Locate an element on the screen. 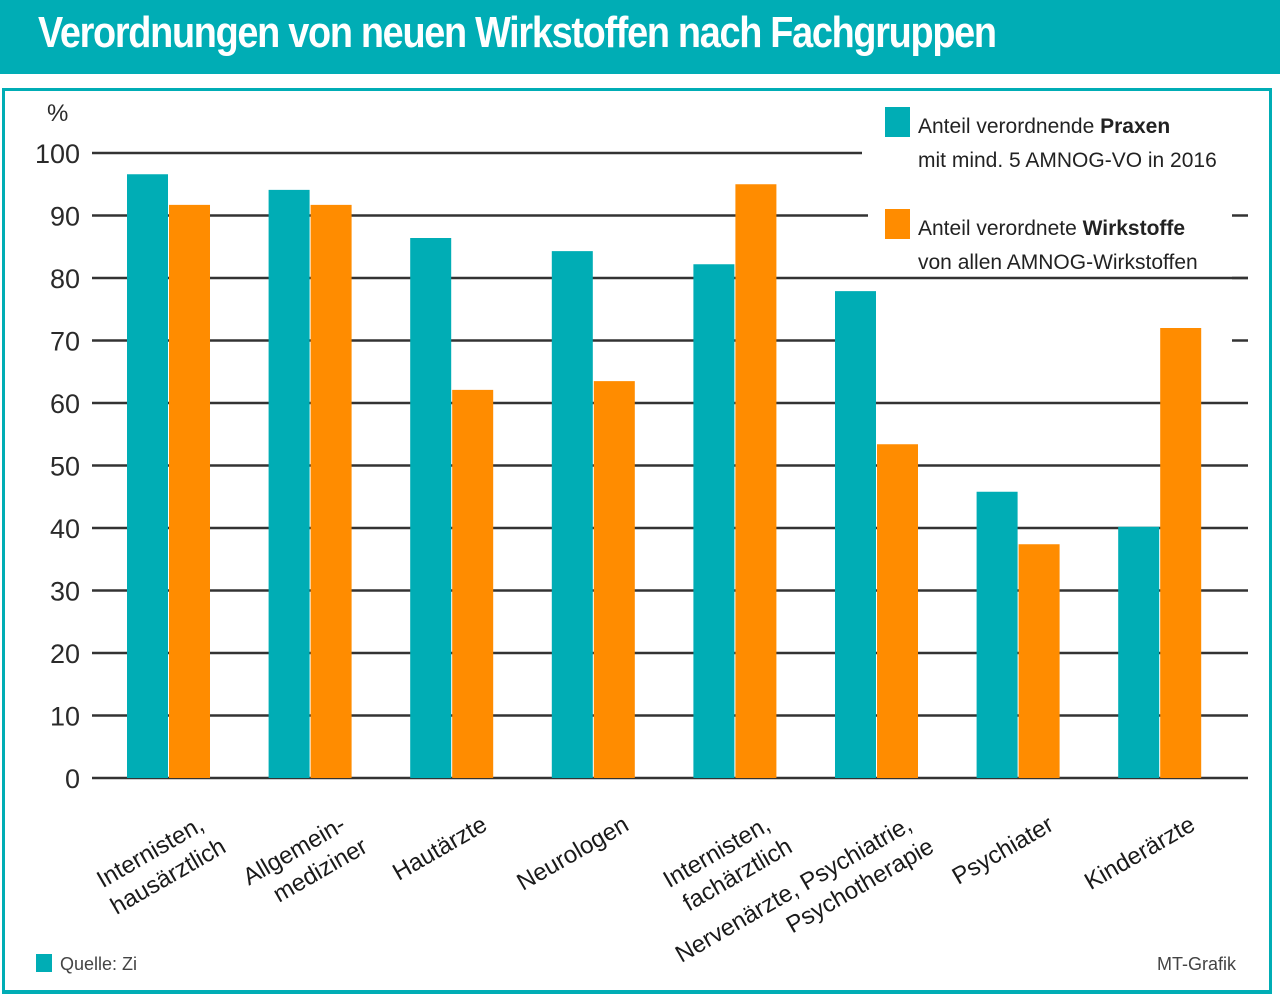 The width and height of the screenshot is (1280, 1000). credit-note: MT-Grafik is located at coordinates (1197, 964).